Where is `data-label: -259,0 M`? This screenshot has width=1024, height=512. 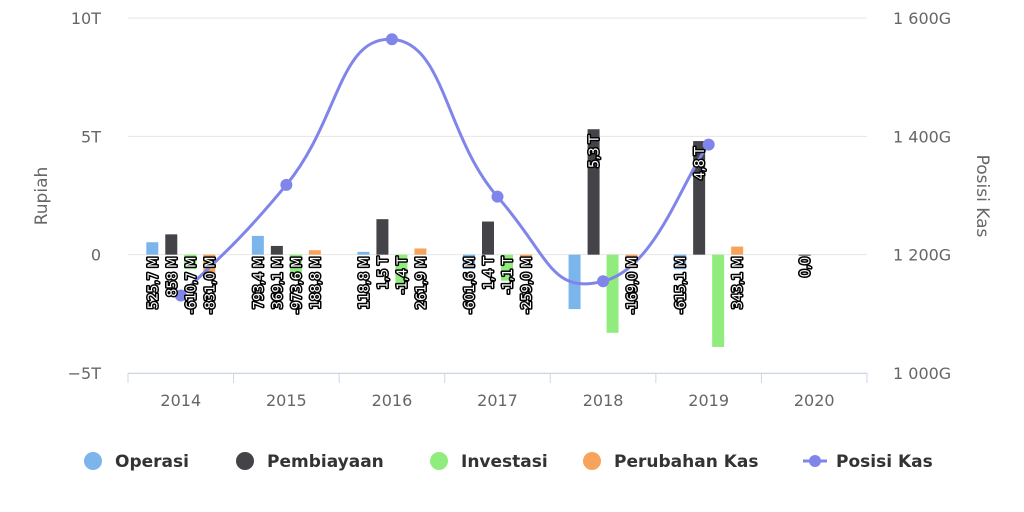
data-label: -259,0 M is located at coordinates (527, 285).